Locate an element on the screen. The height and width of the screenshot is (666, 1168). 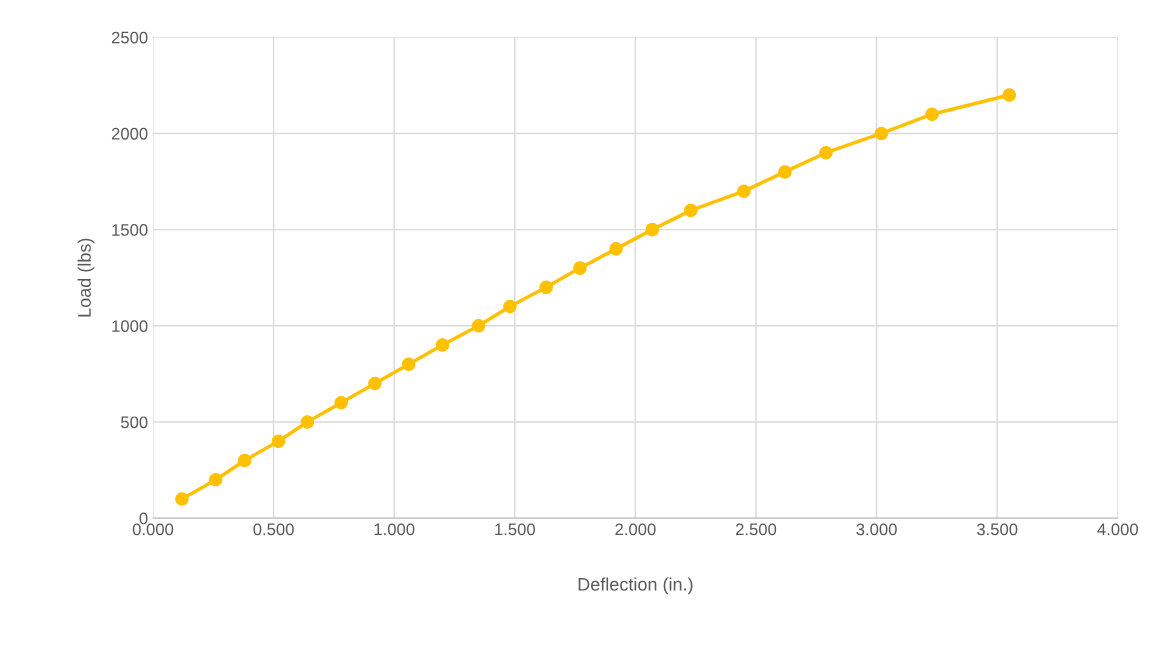
x-tick-label: 1.000 is located at coordinates (394, 529).